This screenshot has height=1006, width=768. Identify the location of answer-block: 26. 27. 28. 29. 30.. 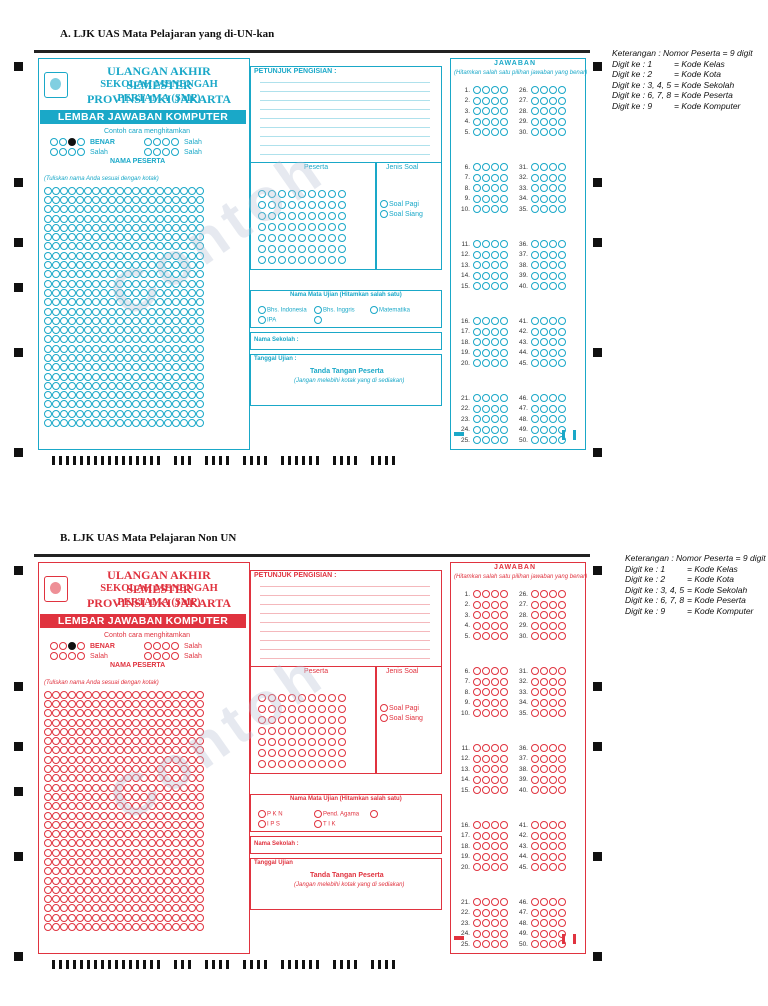
(540, 112).